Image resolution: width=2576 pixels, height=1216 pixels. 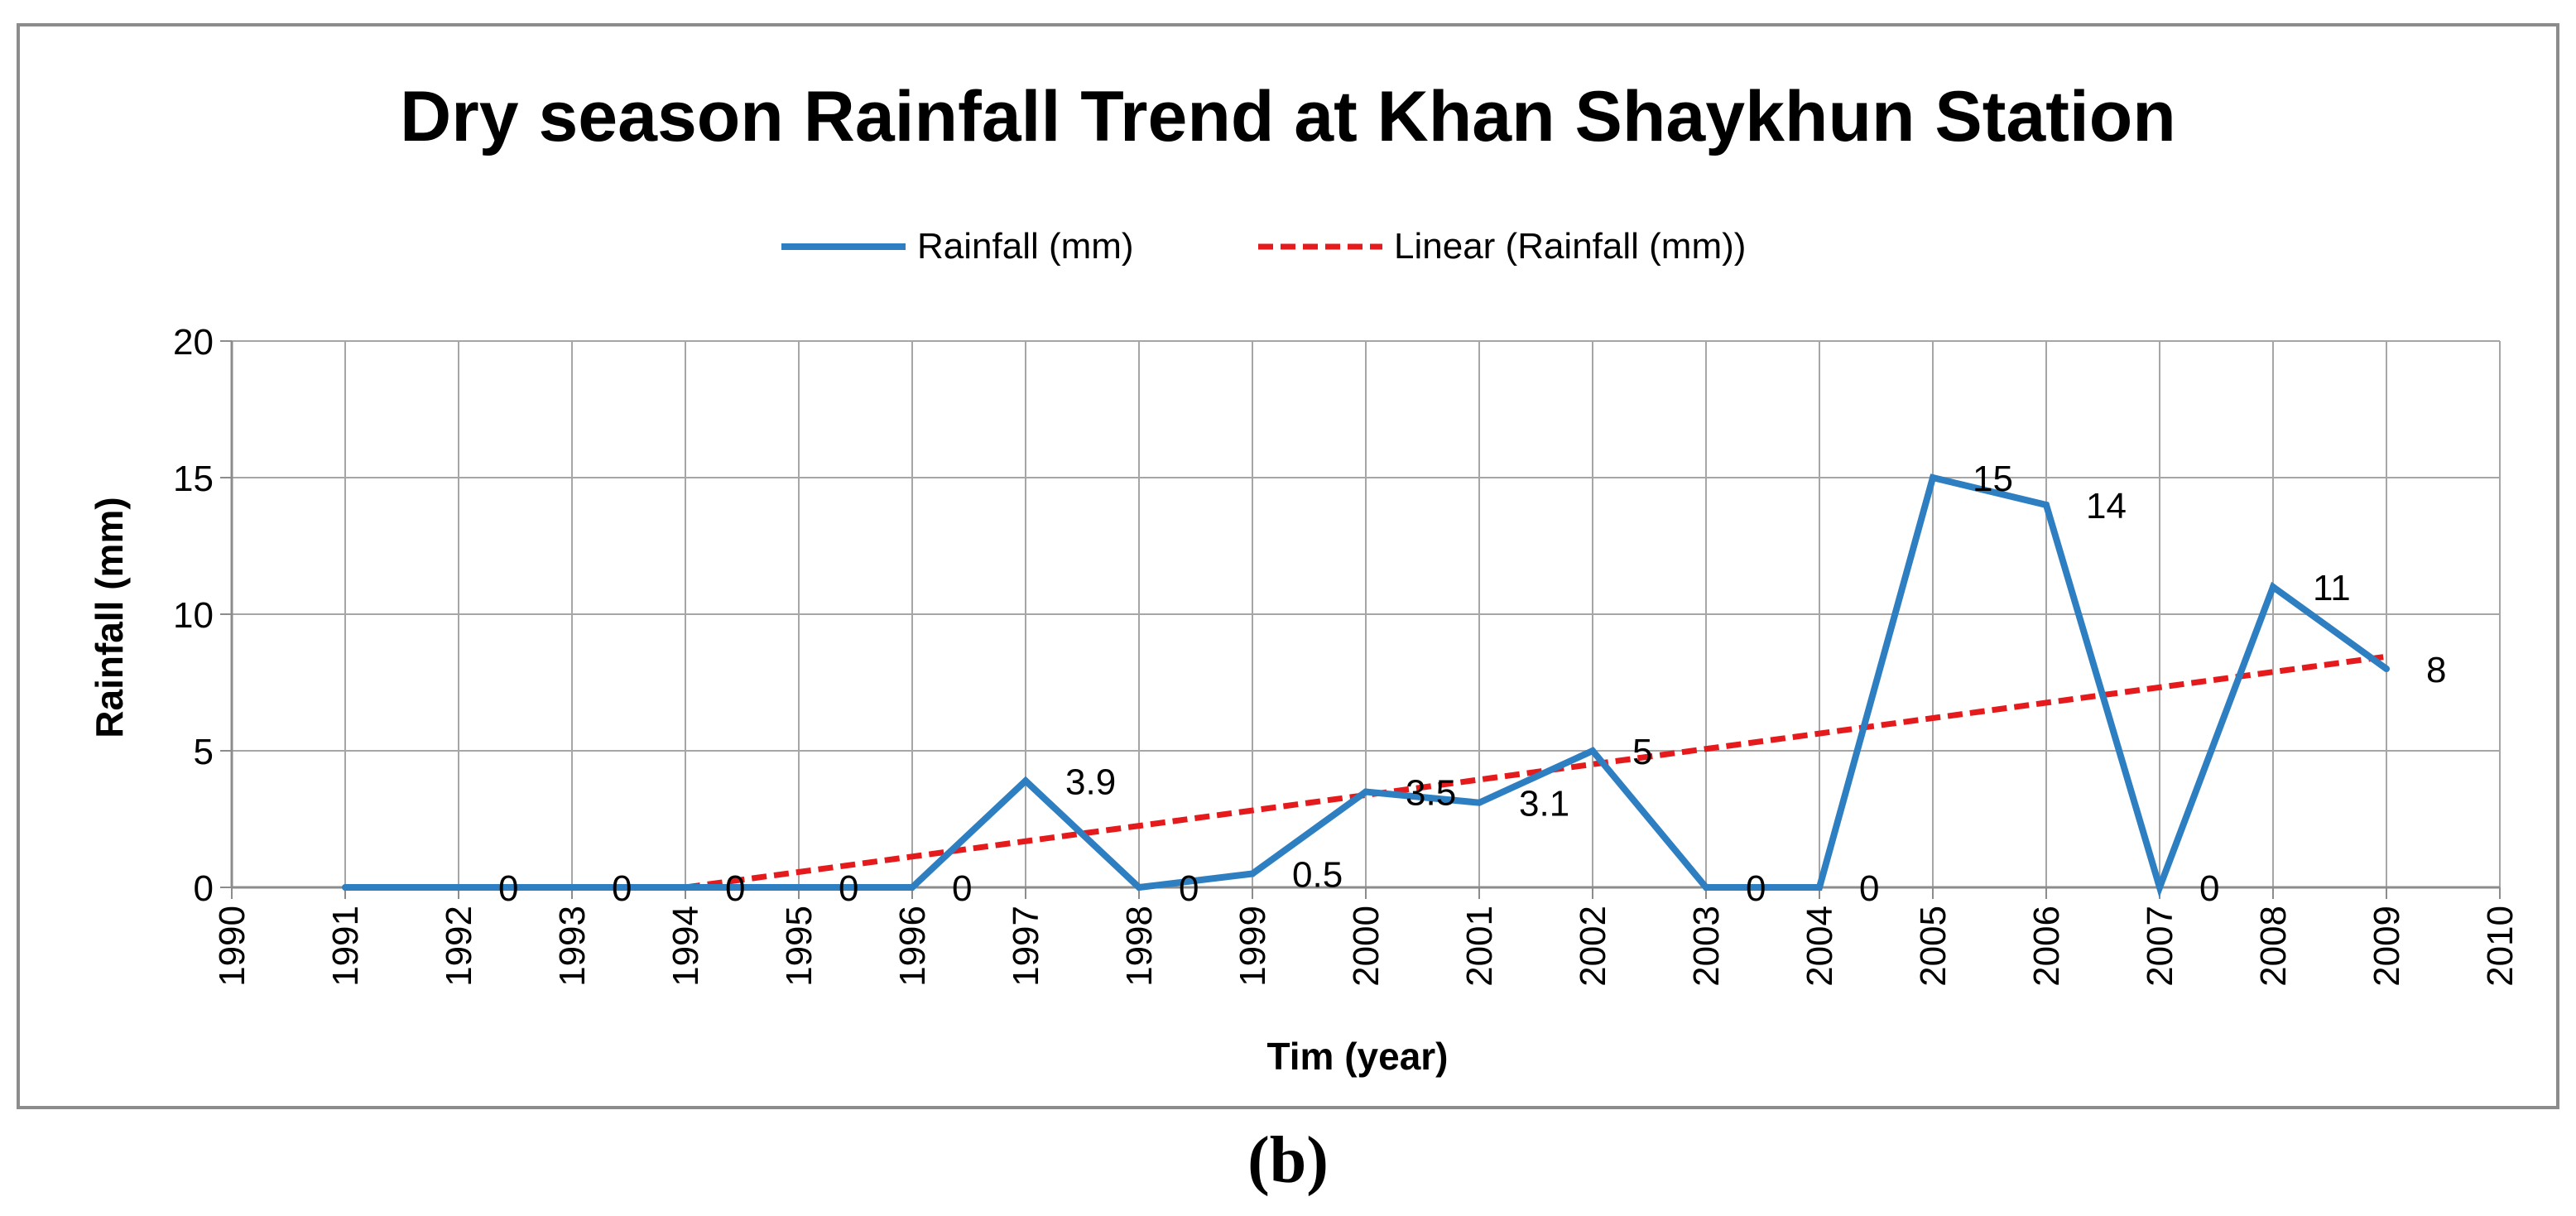 I want to click on x-axis-title: Tim (year), so click(x=1357, y=1056).